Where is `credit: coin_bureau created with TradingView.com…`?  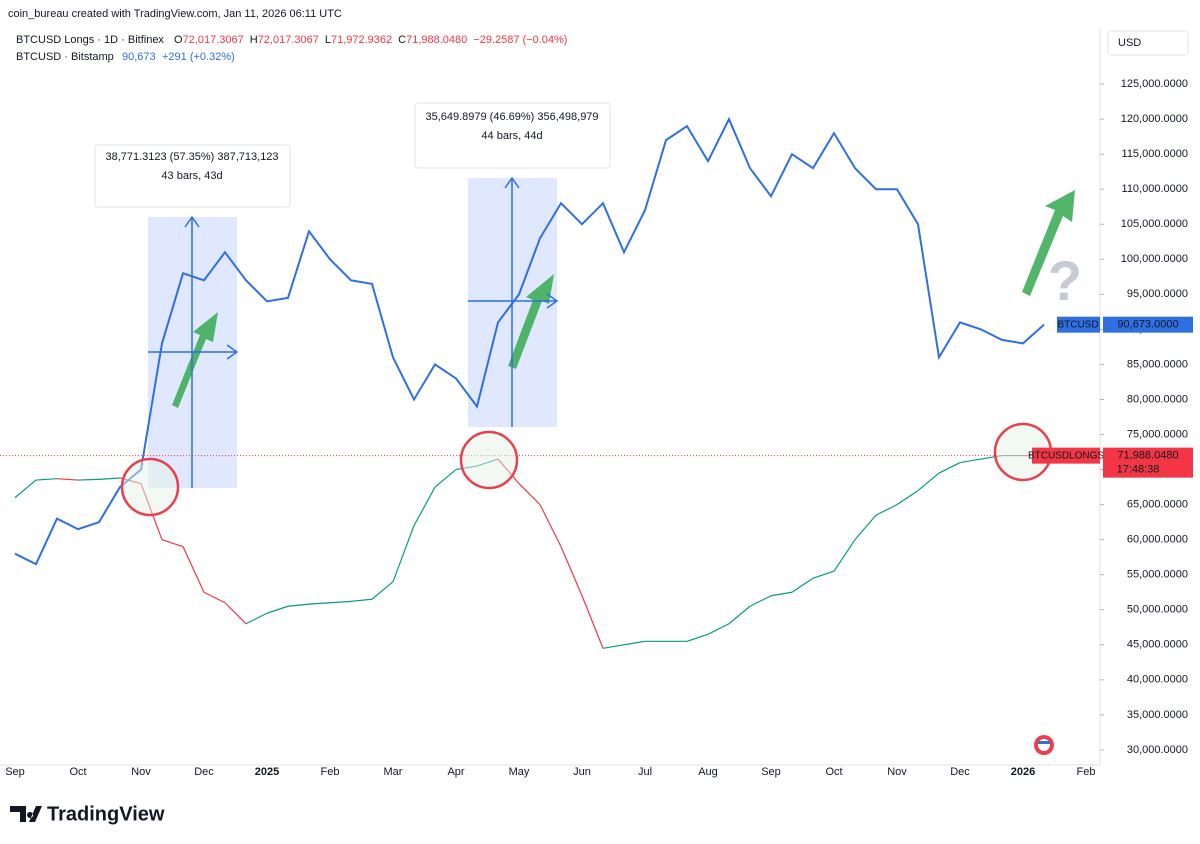 credit: coin_bureau created with TradingView.com… is located at coordinates (175, 14).